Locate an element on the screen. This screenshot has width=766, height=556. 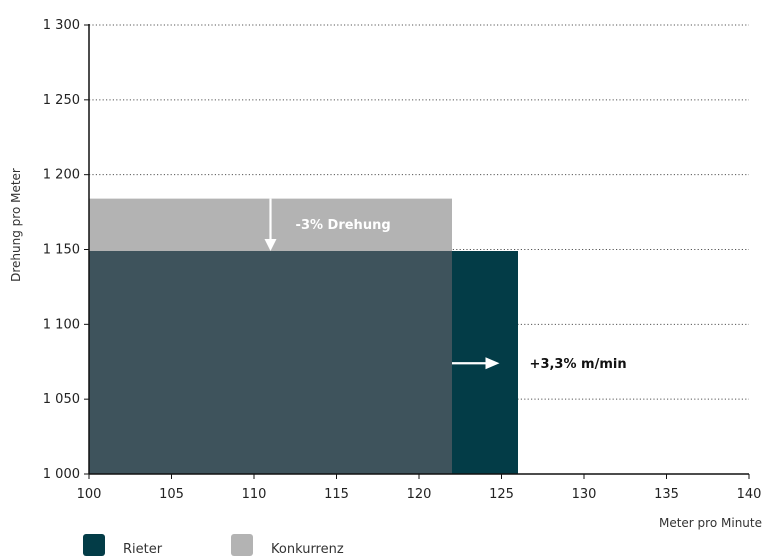
y-axis-label: Drehung pro Meter is located at coordinates (16, 225).